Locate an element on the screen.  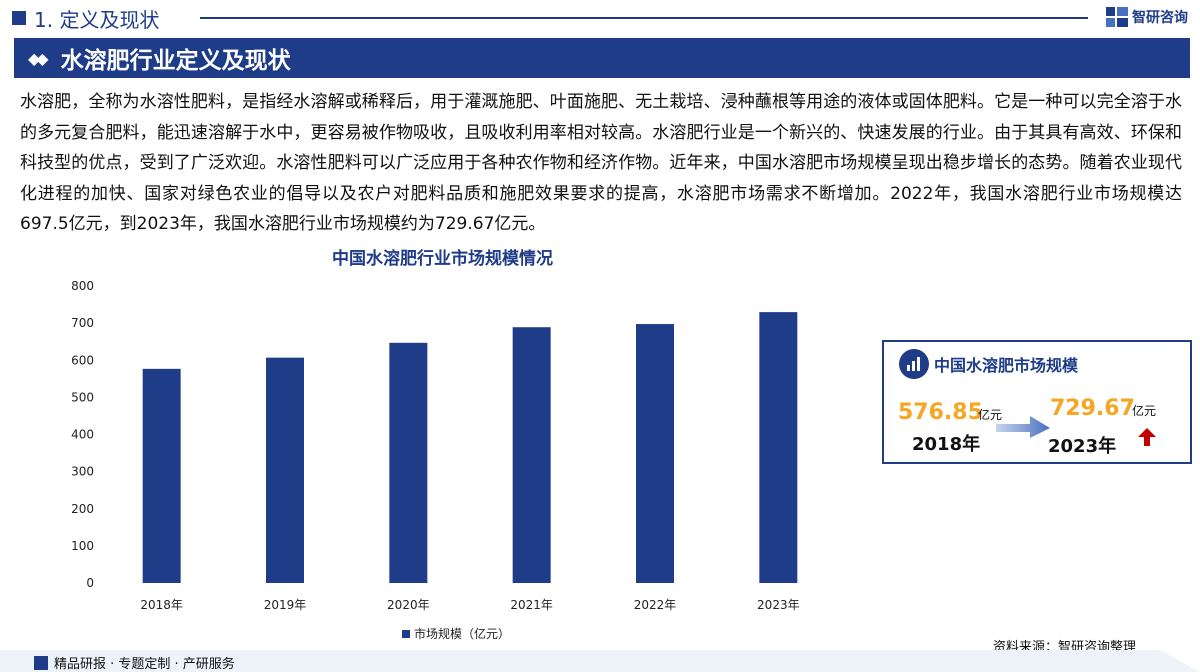
y-tick-label: 500 is located at coordinates (82, 397).